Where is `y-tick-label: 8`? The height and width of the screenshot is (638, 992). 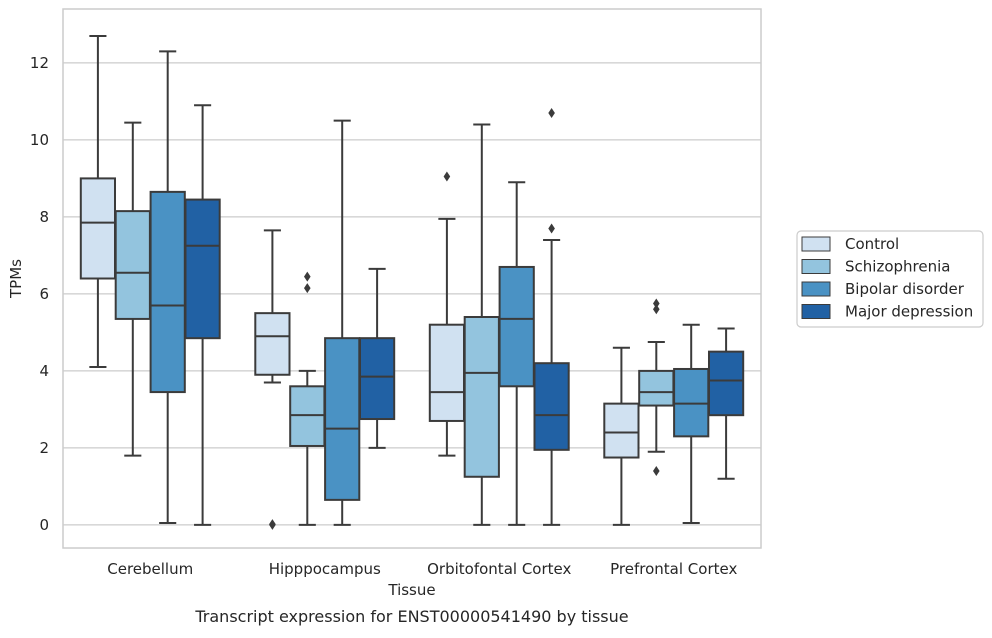
y-tick-label: 8 is located at coordinates (44, 217).